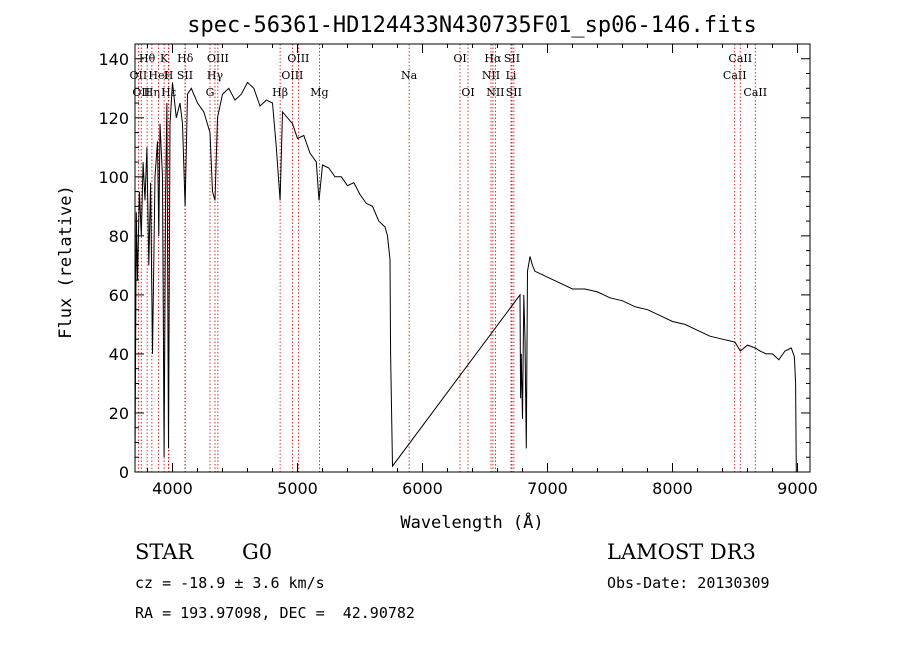 This screenshot has width=900, height=649. Describe the element at coordinates (319, 92) in the screenshot. I see `line-marker-label: Mg` at that location.